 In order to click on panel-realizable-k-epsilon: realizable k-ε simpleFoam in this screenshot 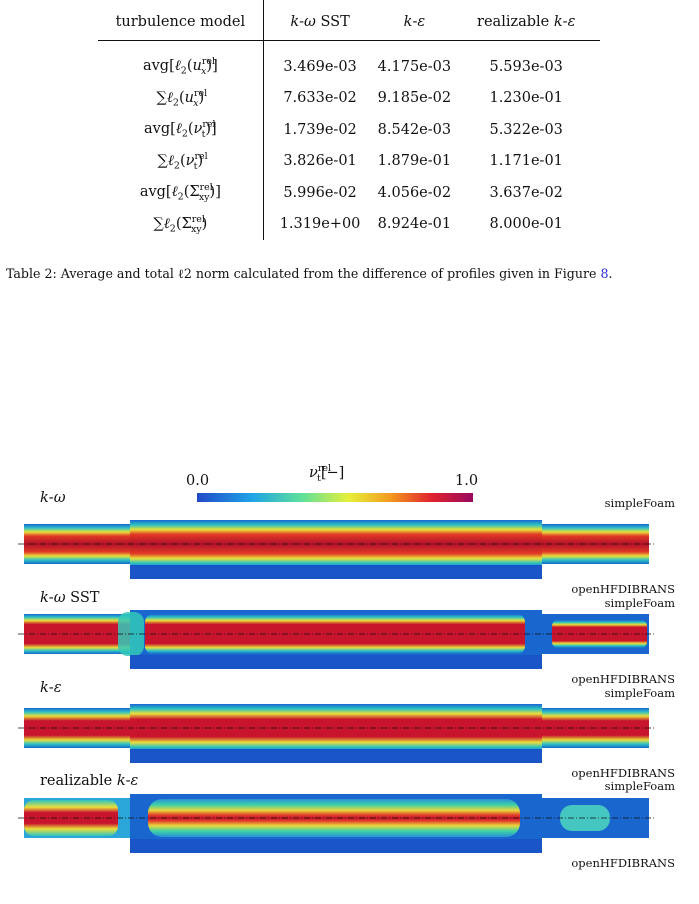, I will do `click(349, 823)`.